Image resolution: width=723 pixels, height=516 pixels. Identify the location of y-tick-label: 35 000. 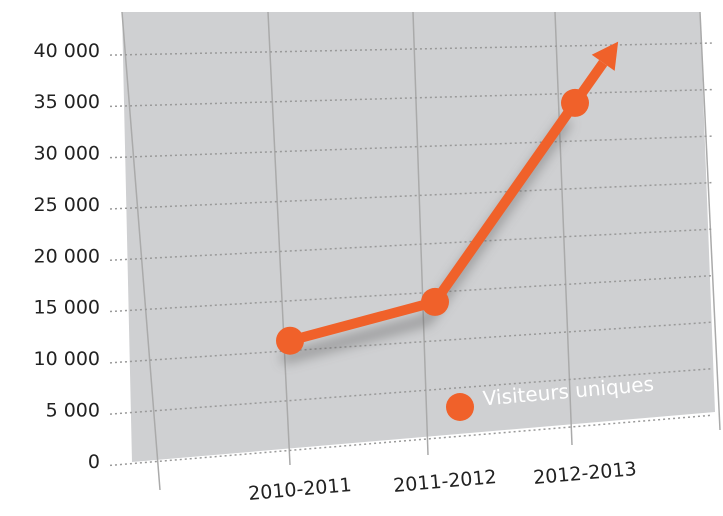
(67, 102).